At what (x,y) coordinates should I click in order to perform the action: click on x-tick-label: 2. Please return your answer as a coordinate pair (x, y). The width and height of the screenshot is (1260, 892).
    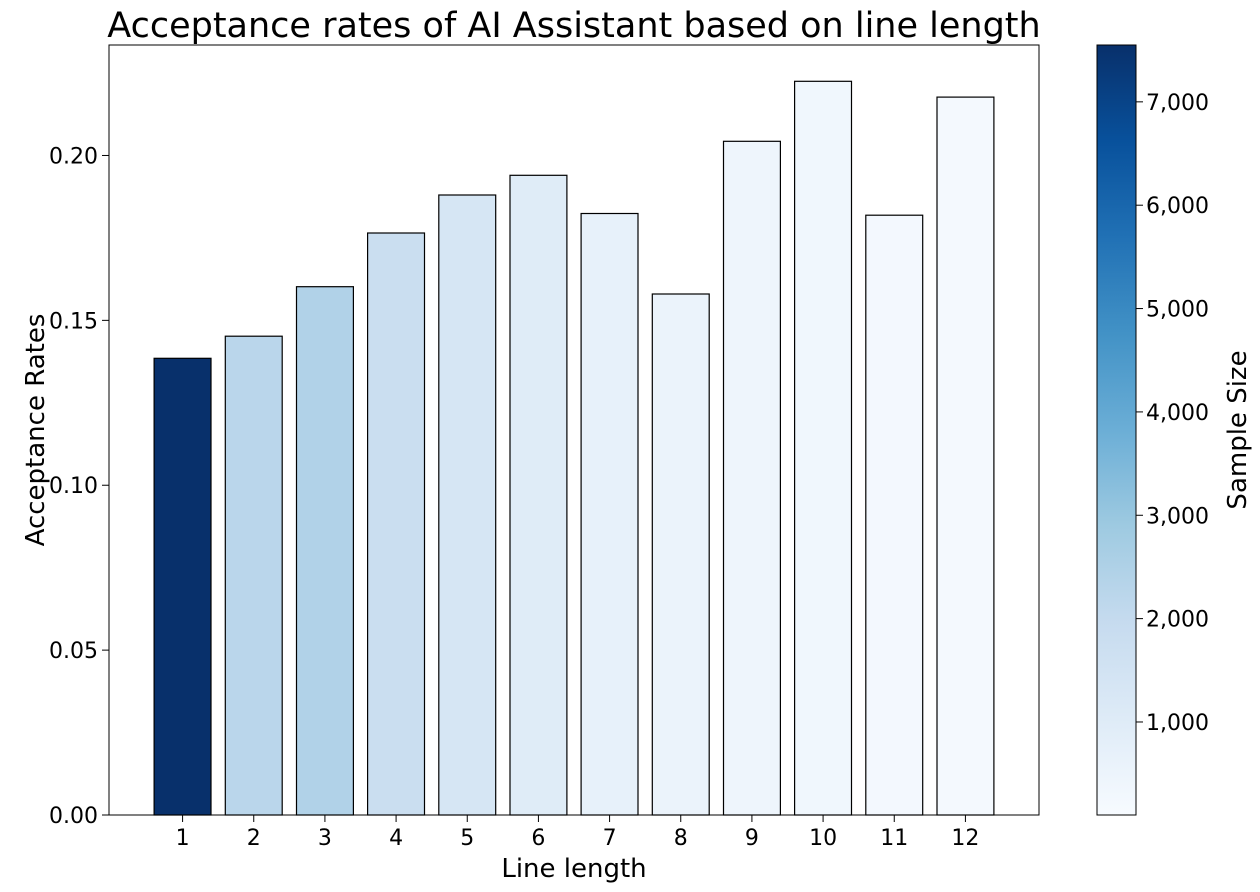
    Looking at the image, I should click on (254, 838).